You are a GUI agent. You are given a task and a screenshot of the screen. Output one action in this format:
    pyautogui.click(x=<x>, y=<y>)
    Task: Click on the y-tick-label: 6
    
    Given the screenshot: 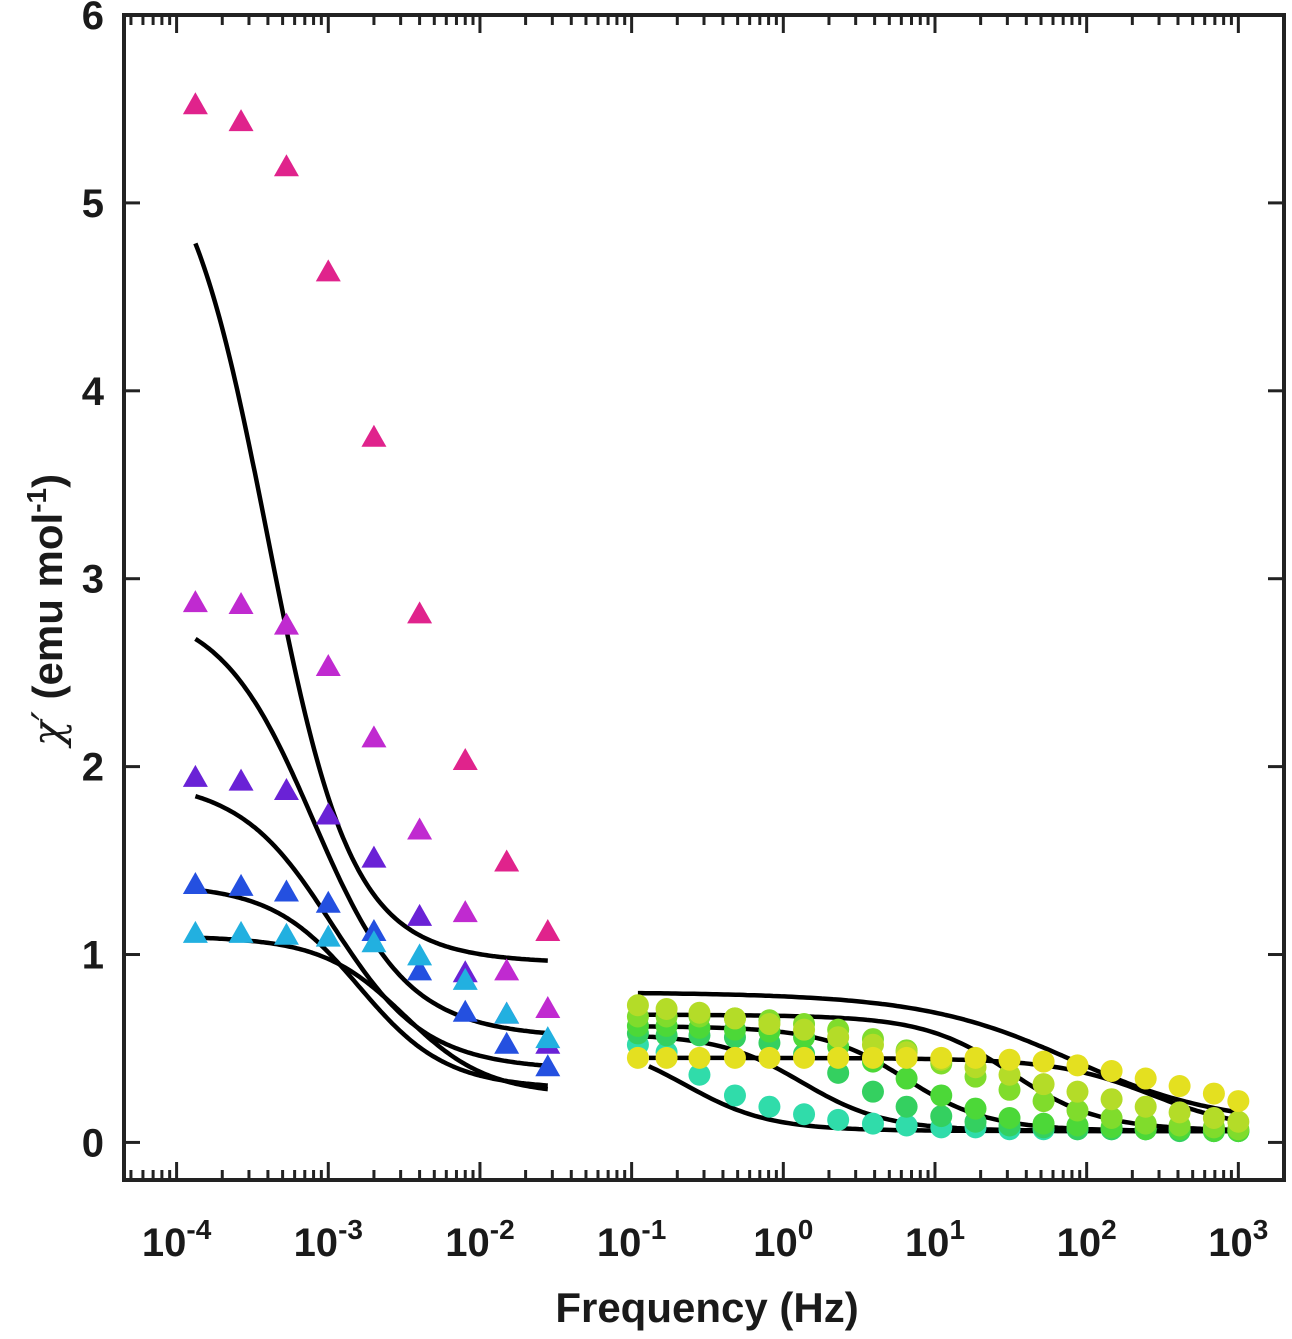 What is the action you would take?
    pyautogui.click(x=93, y=19)
    